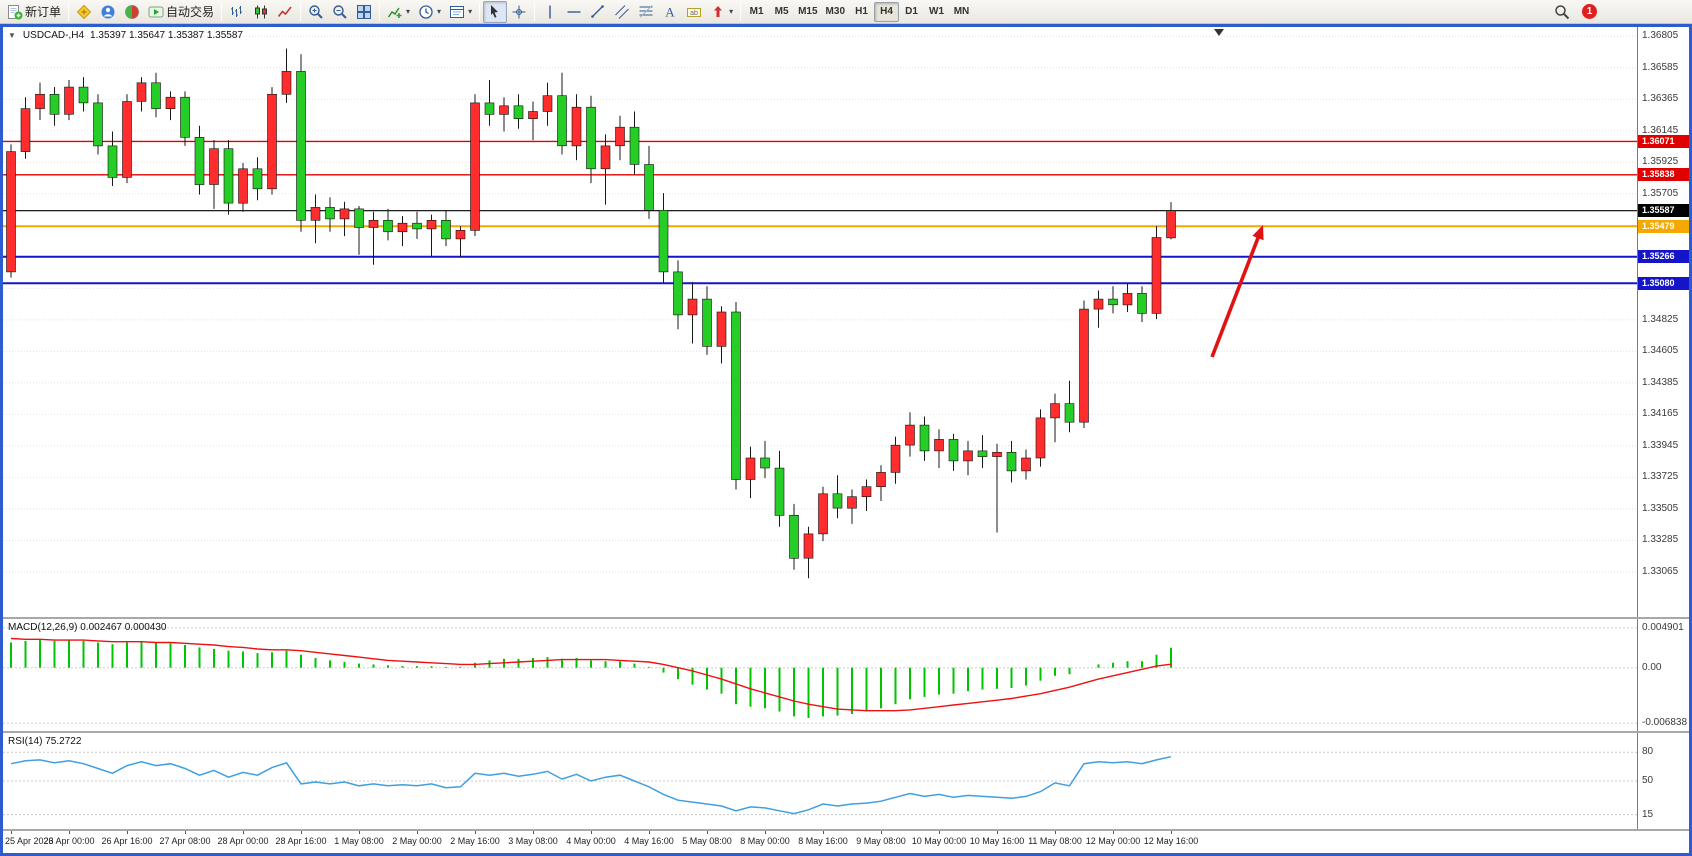 This screenshot has height=856, width=1692. I want to click on text-button: A, so click(670, 12).